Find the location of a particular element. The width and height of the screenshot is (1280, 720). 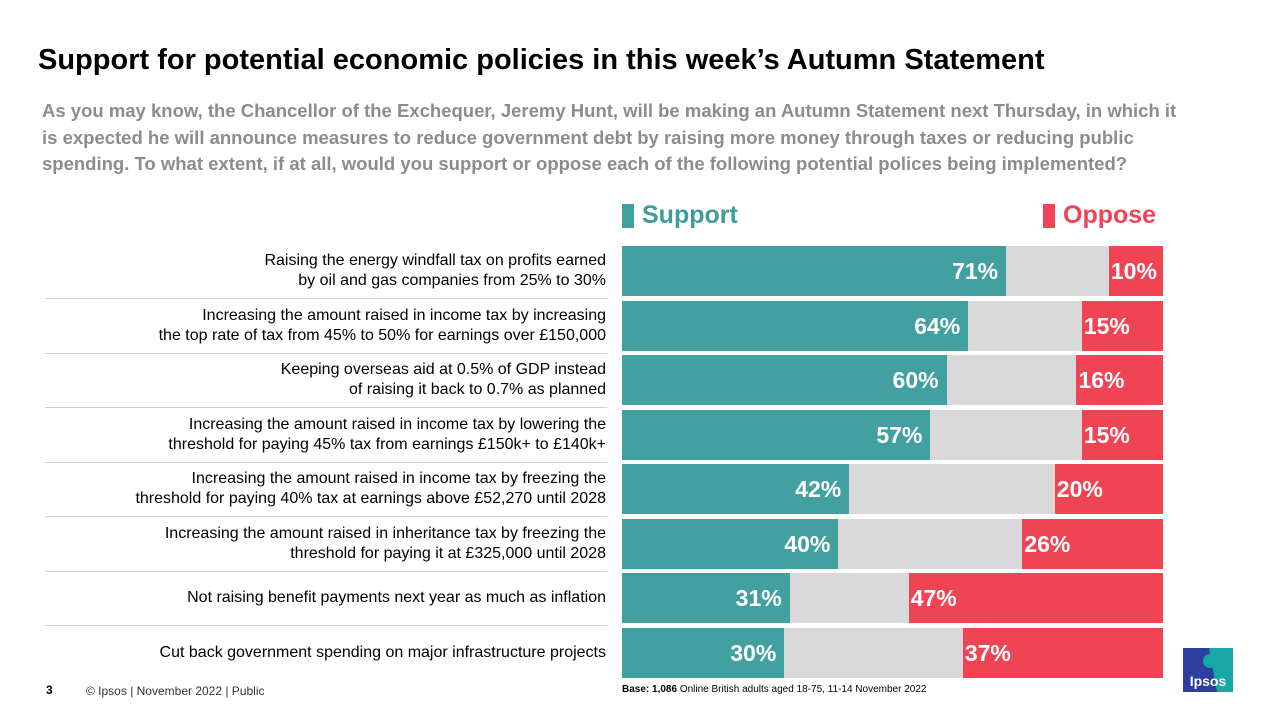

support-bar-value-label: 57% is located at coordinates (899, 434).